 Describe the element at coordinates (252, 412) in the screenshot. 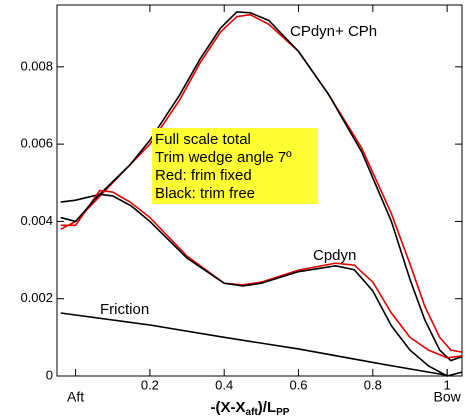

I see `x-label-sub: aft` at that location.